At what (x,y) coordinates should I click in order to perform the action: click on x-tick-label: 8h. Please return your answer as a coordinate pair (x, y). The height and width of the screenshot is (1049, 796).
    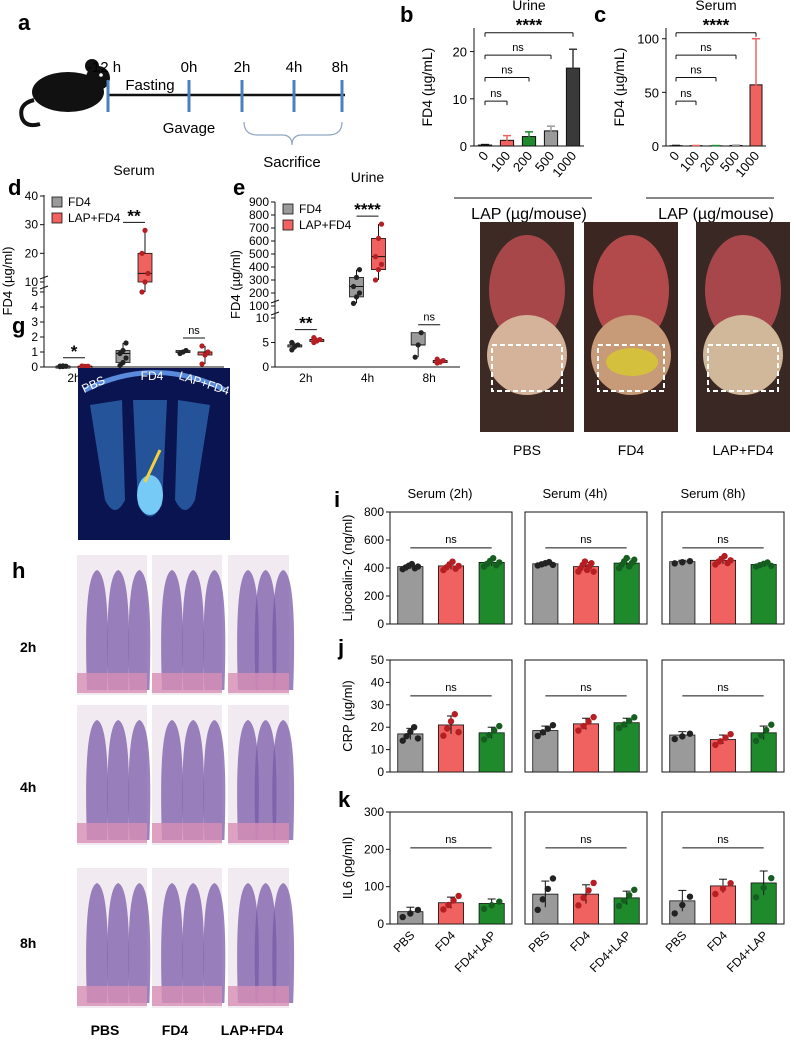
    Looking at the image, I should click on (428, 378).